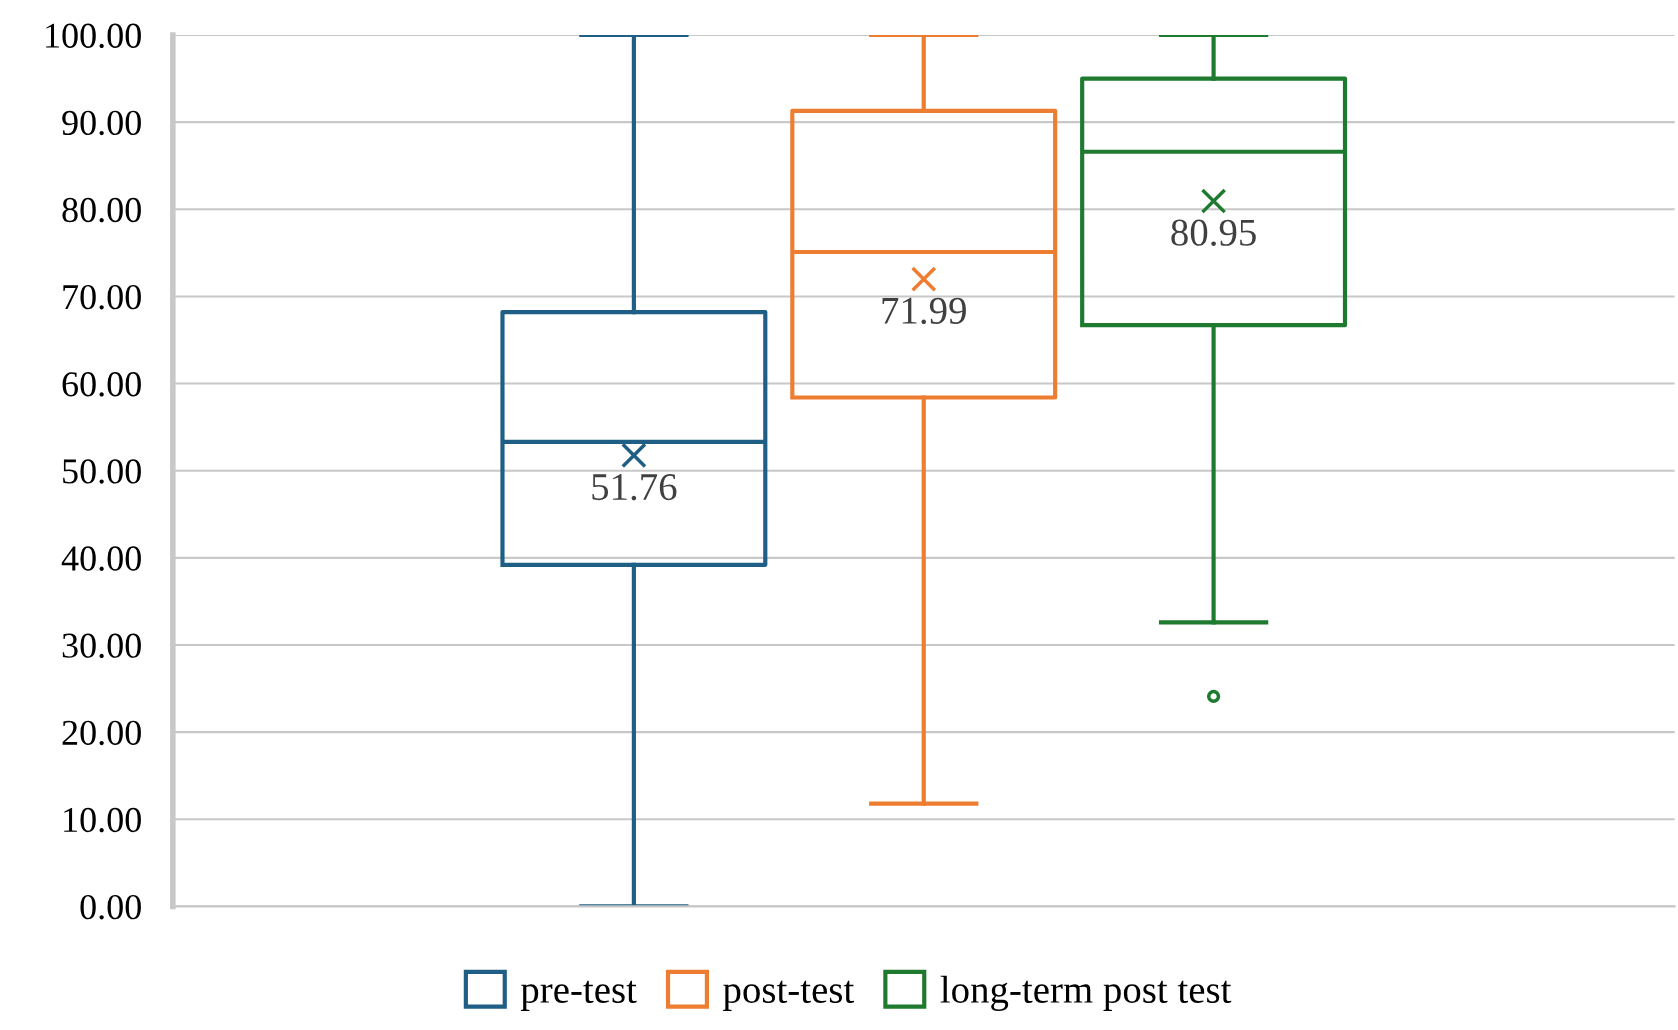  Describe the element at coordinates (789, 995) in the screenshot. I see `legend-label: post-test` at that location.